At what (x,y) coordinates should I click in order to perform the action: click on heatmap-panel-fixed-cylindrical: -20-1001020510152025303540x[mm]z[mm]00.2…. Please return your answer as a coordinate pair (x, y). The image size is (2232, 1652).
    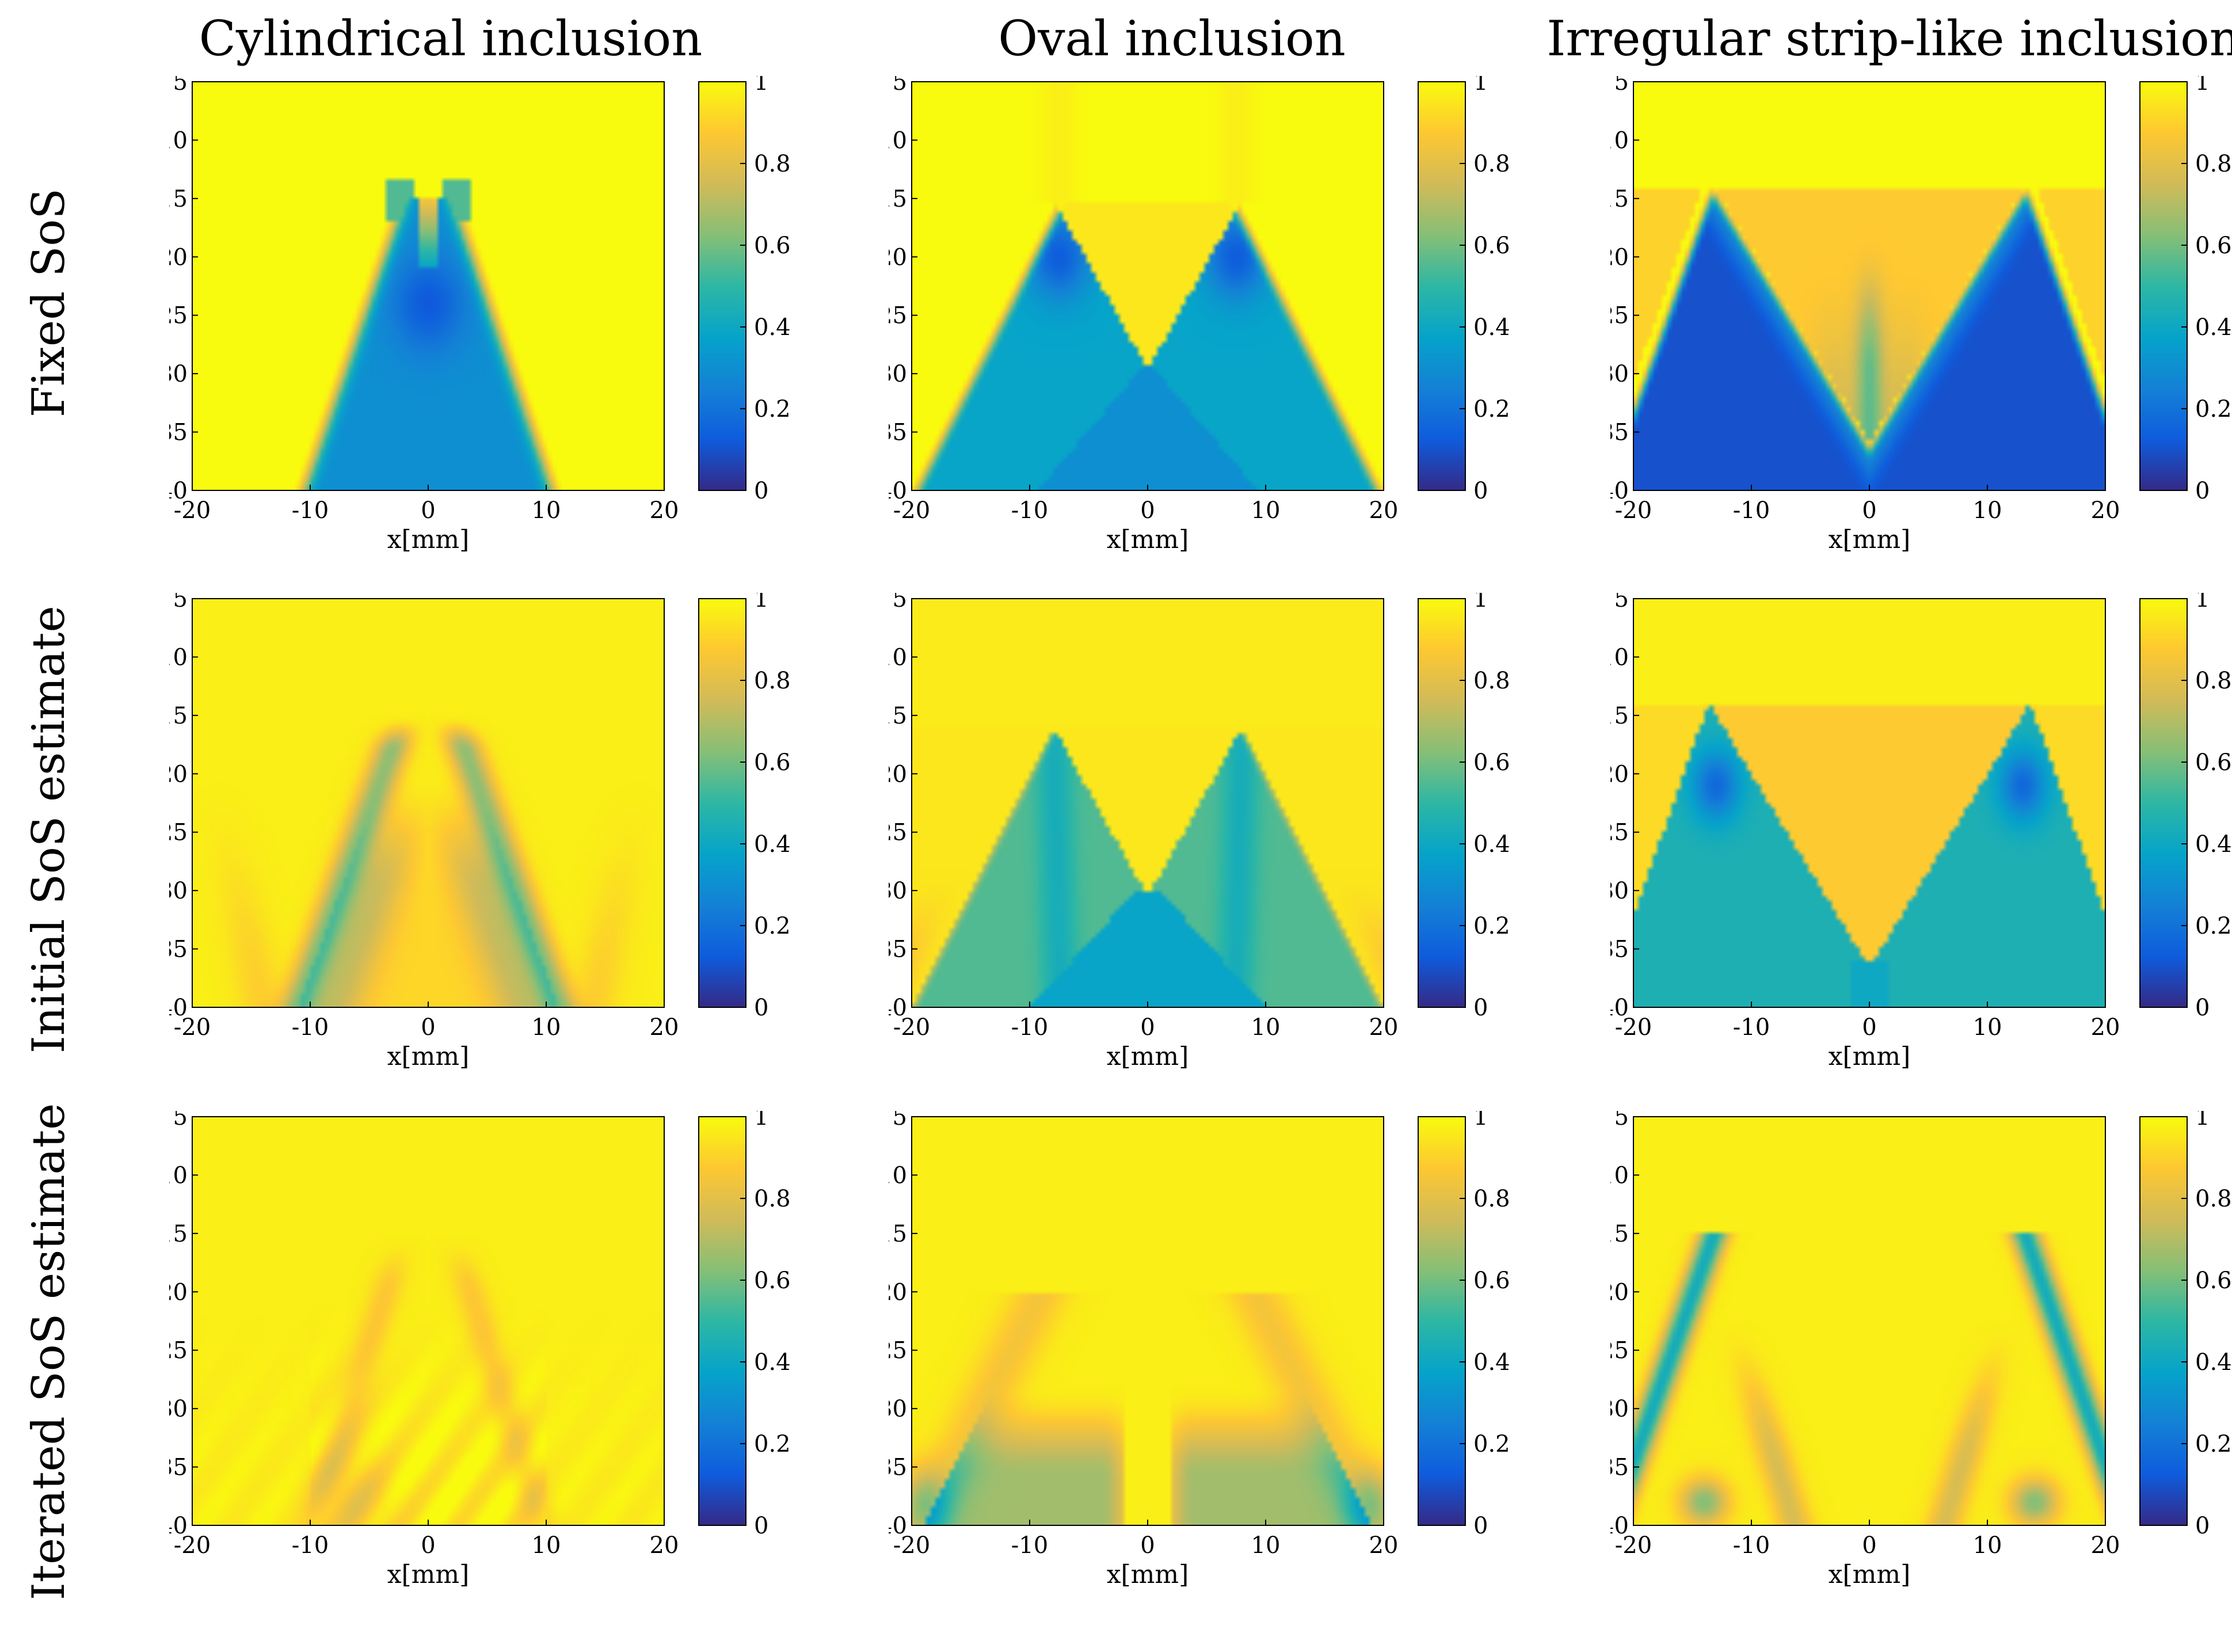
    Looking at the image, I should click on (480, 315).